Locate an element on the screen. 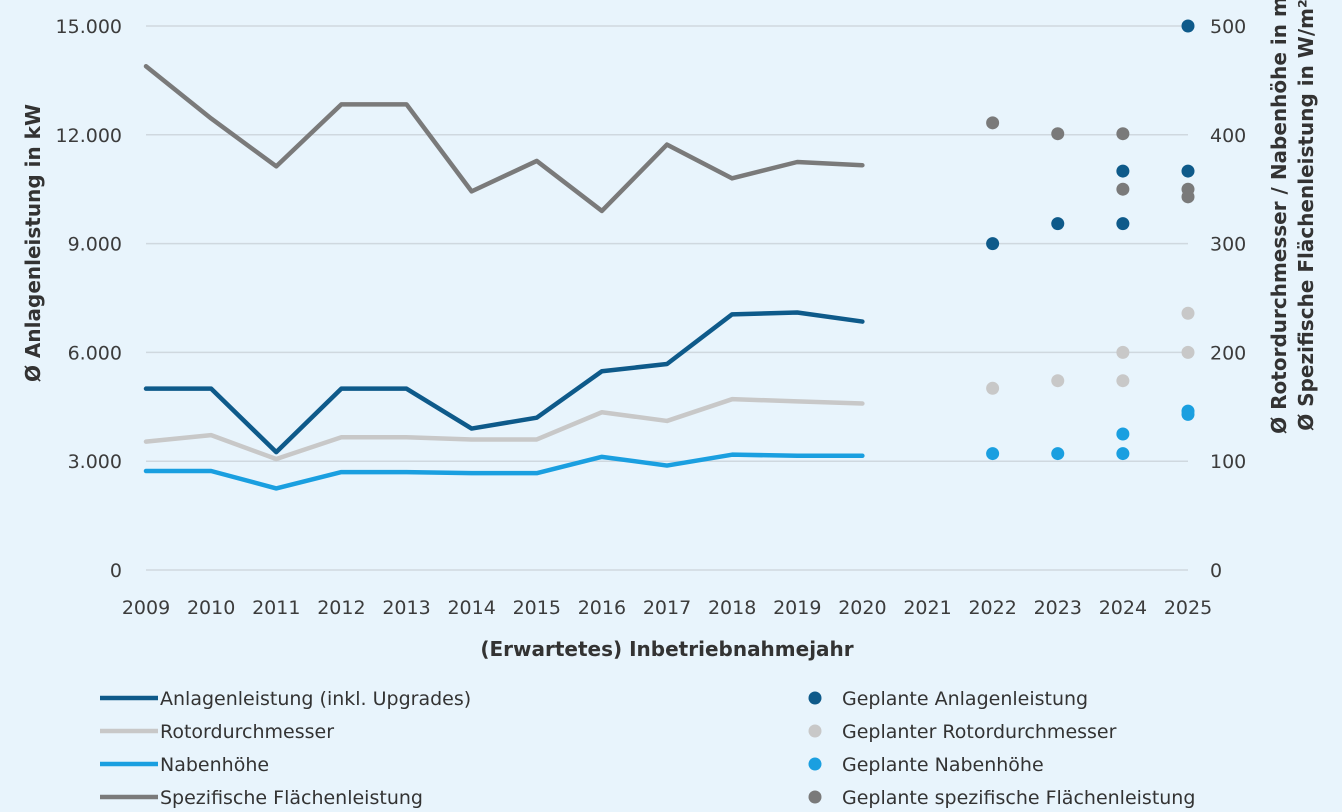  x-tick-label: 2009 is located at coordinates (146, 608).